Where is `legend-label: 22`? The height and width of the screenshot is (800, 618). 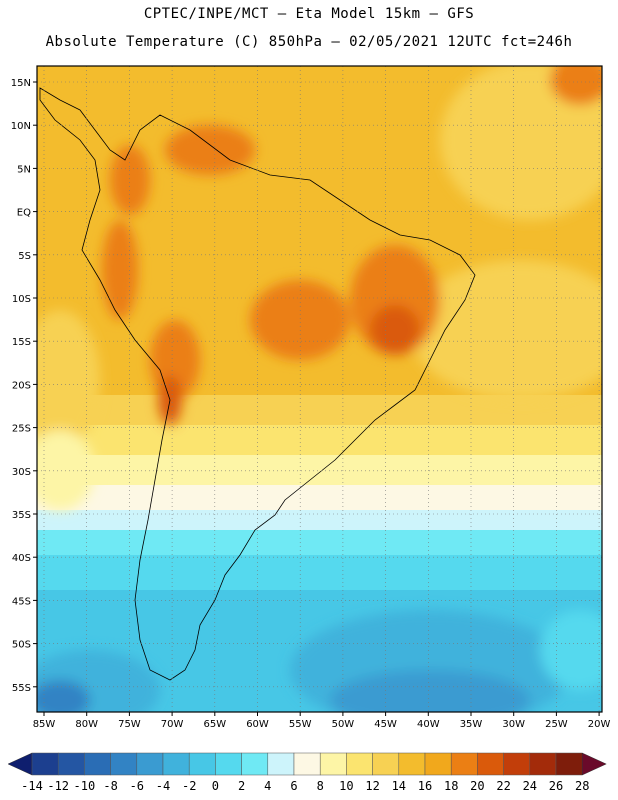
legend-label: 22 is located at coordinates (503, 786).